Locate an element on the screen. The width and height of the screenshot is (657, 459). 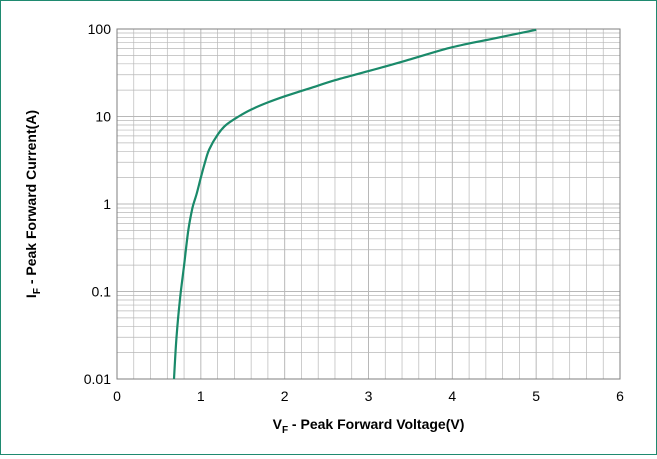
y-tick-label: 10 is located at coordinates (103, 117).